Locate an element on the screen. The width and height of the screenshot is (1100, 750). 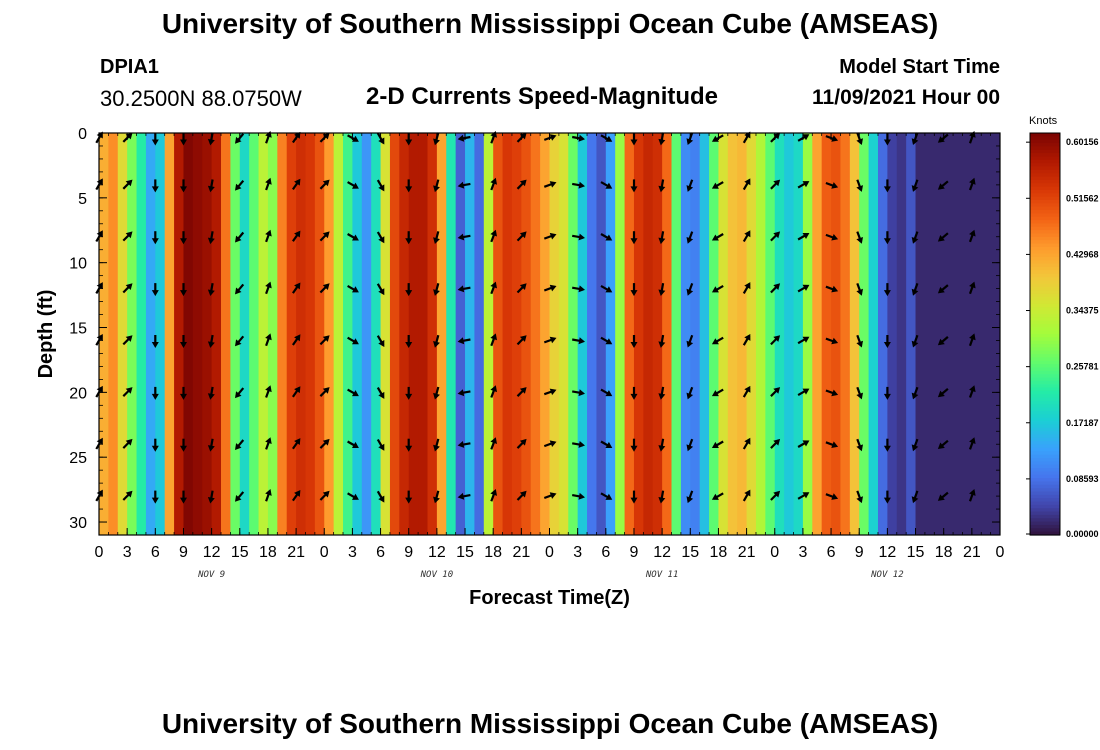
x-tick-label: 12 is located at coordinates (662, 552).